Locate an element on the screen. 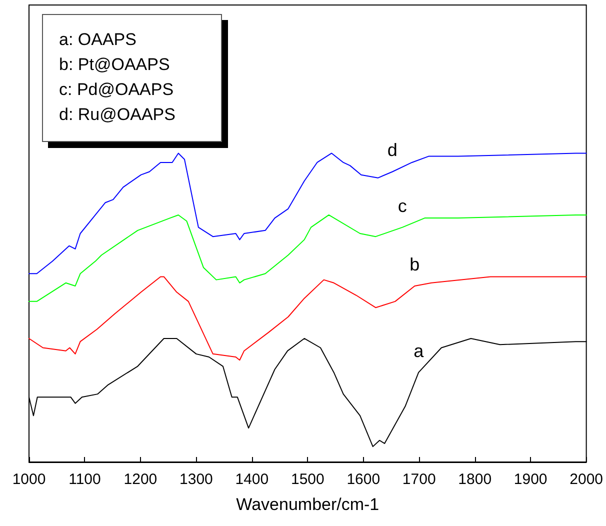 The height and width of the screenshot is (526, 606). series-label: a is located at coordinates (419, 350).